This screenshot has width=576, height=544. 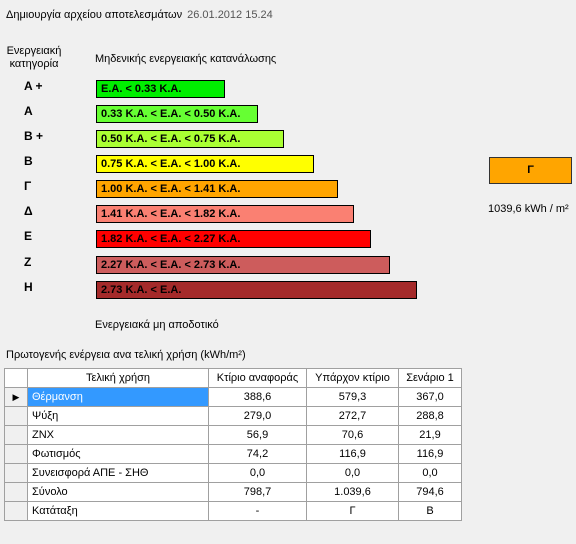 I want to click on class-bar: 1.00 Κ.Α. < Ε.Α. < 1.41 Κ.Α., so click(x=217, y=189).